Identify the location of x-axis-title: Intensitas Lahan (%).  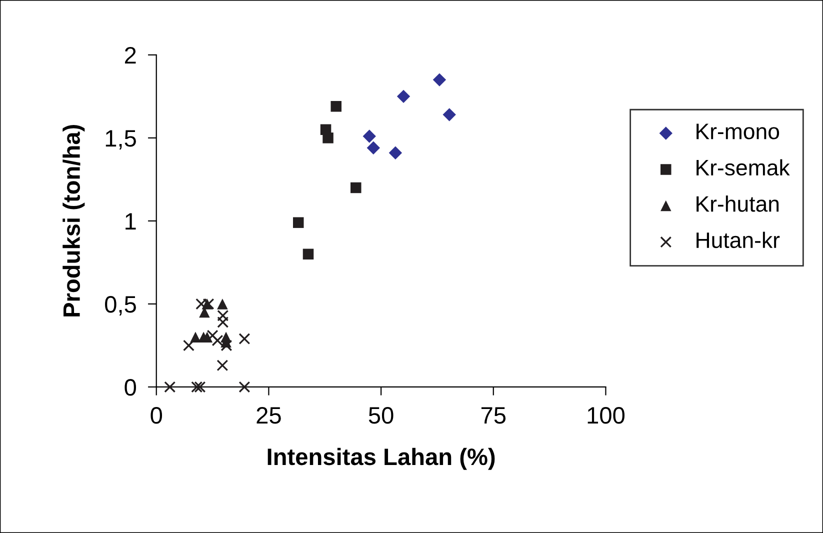
(381, 459).